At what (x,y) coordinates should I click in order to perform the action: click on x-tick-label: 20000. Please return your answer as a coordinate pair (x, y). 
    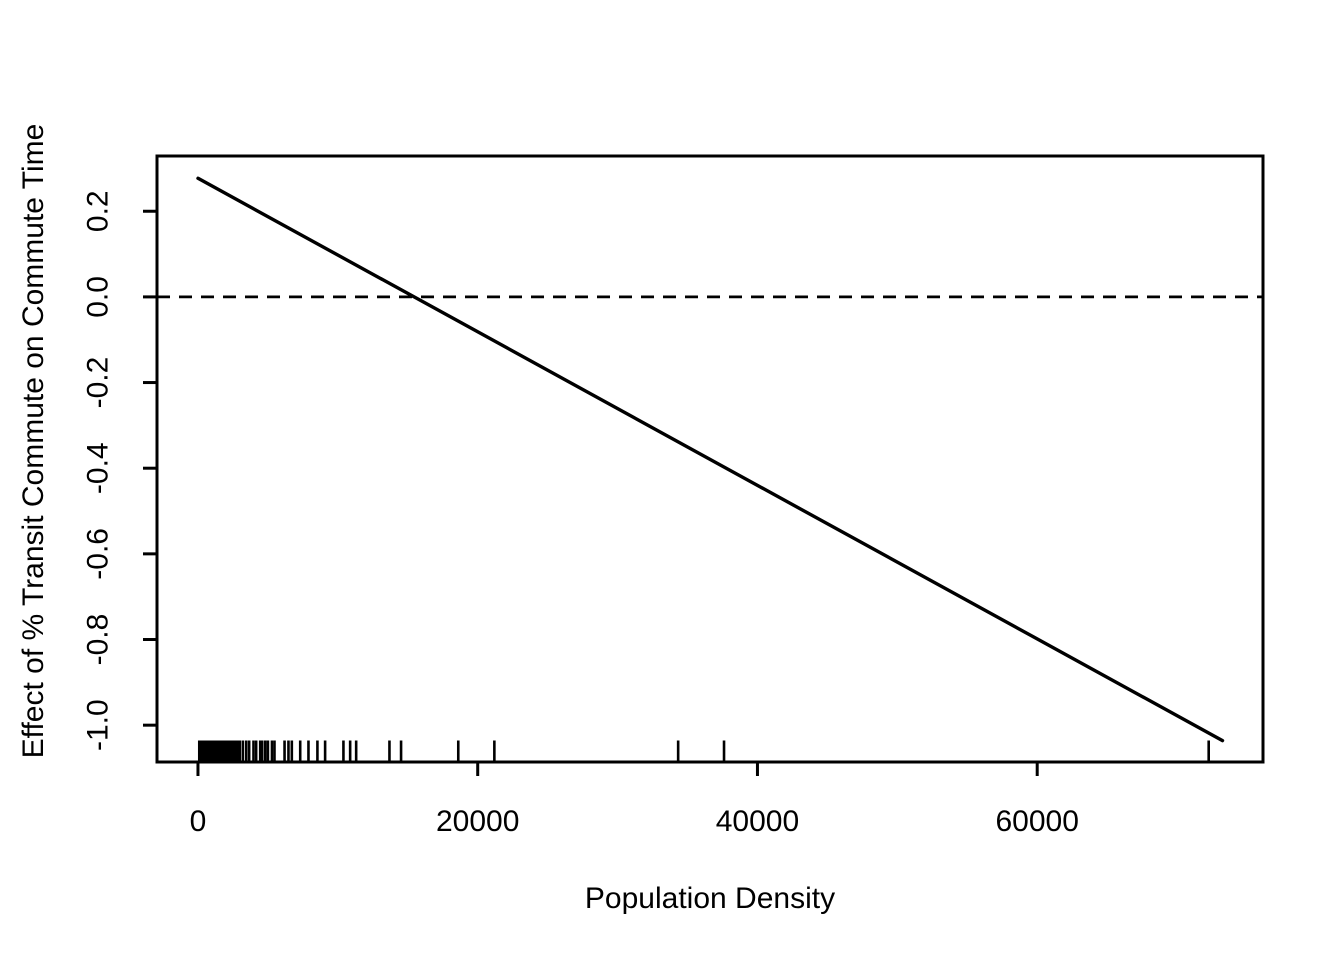
    Looking at the image, I should click on (477, 821).